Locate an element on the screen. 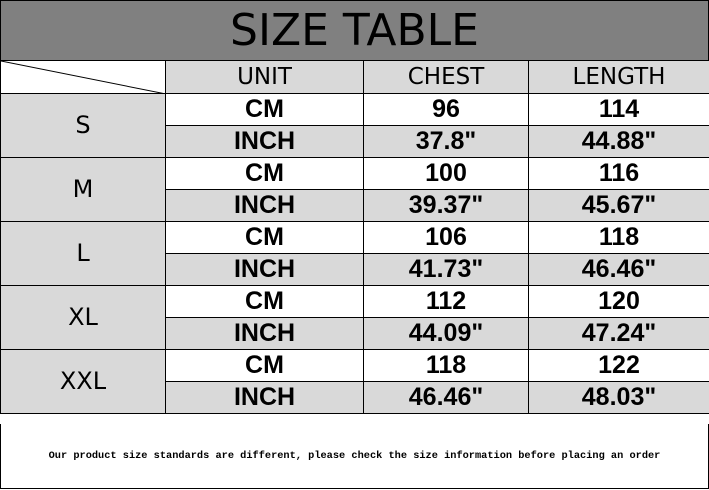 The width and height of the screenshot is (709, 490). chest-cell: 96 is located at coordinates (446, 109).